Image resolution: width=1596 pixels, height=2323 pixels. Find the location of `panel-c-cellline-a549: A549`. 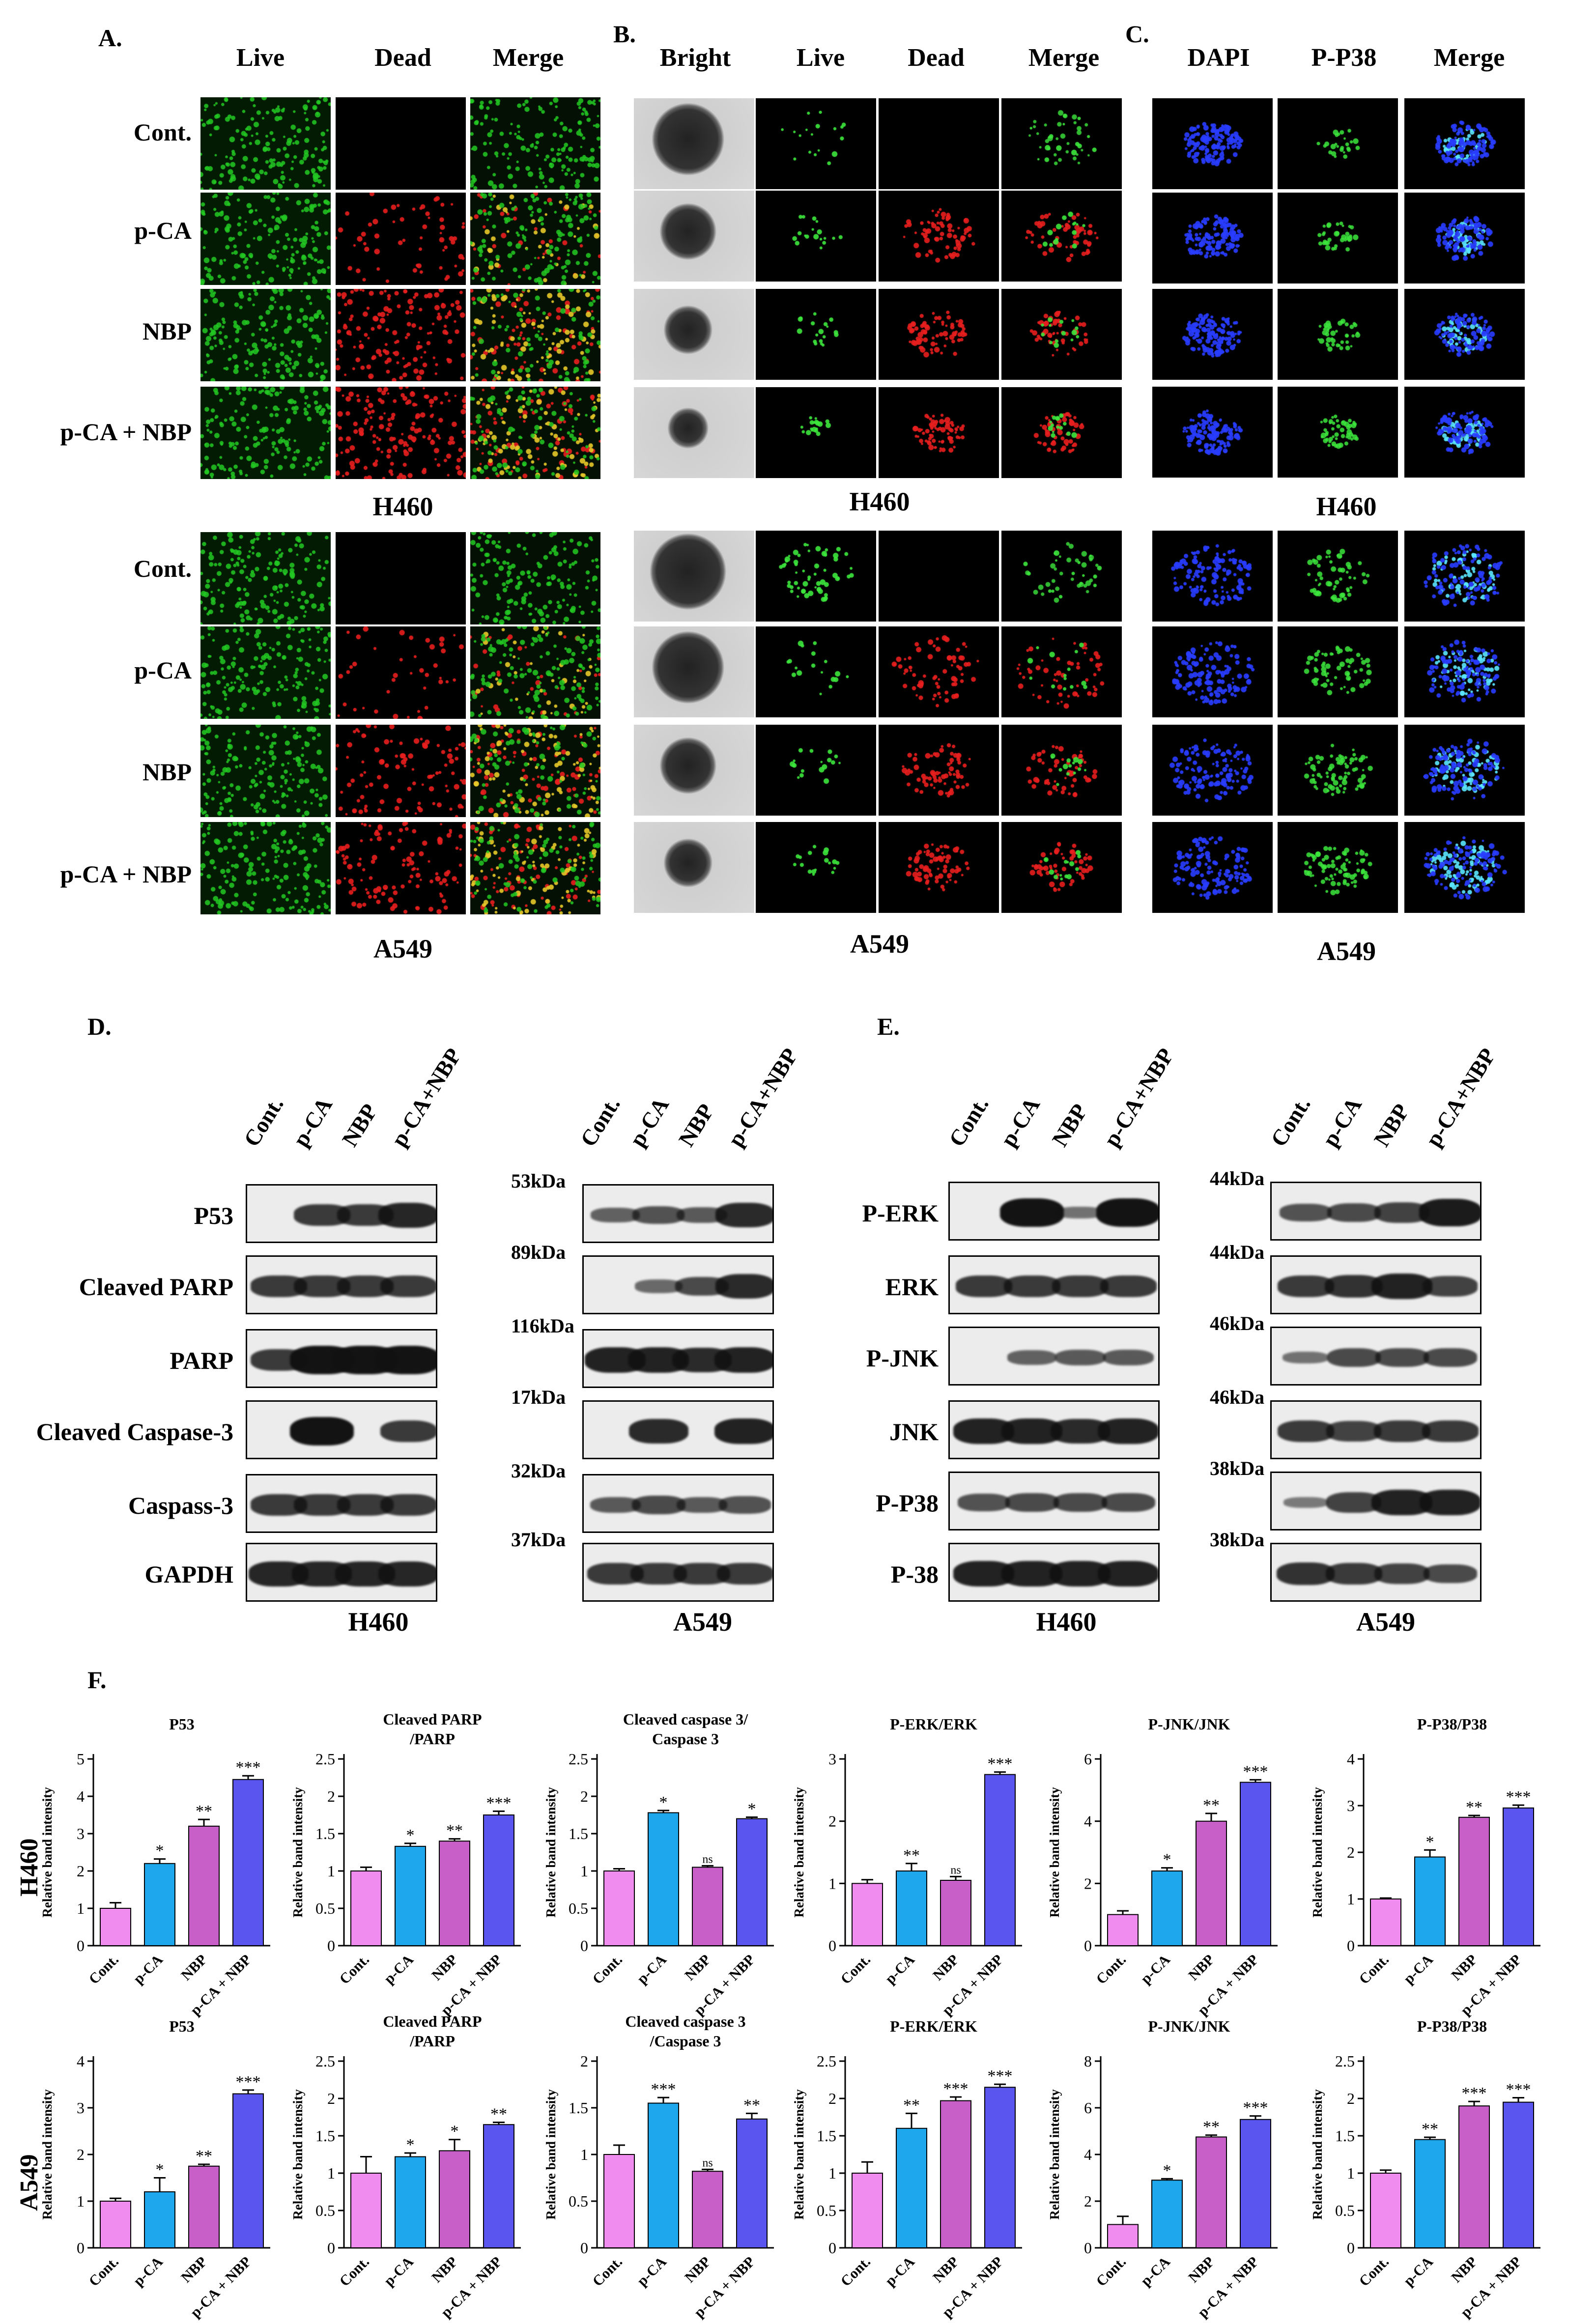

panel-c-cellline-a549: A549 is located at coordinates (1346, 951).